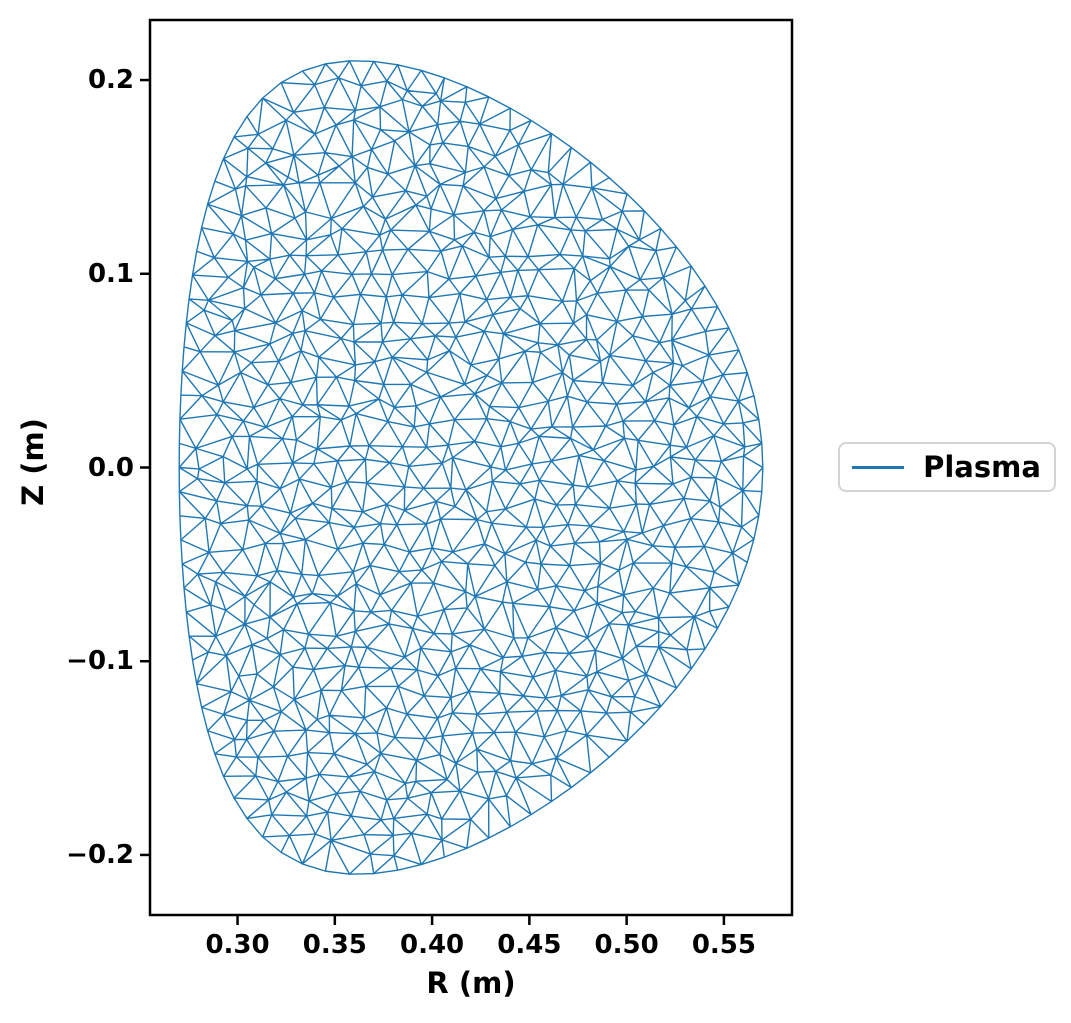  Describe the element at coordinates (110, 273) in the screenshot. I see `y-tick-label: 0.1` at that location.